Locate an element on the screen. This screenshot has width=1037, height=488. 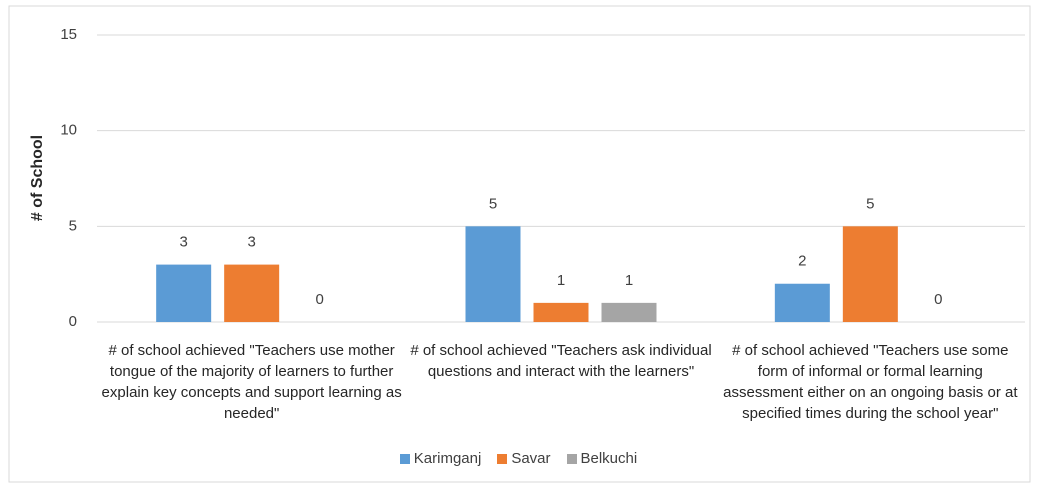
y-axis-title: # of School is located at coordinates (37, 178).